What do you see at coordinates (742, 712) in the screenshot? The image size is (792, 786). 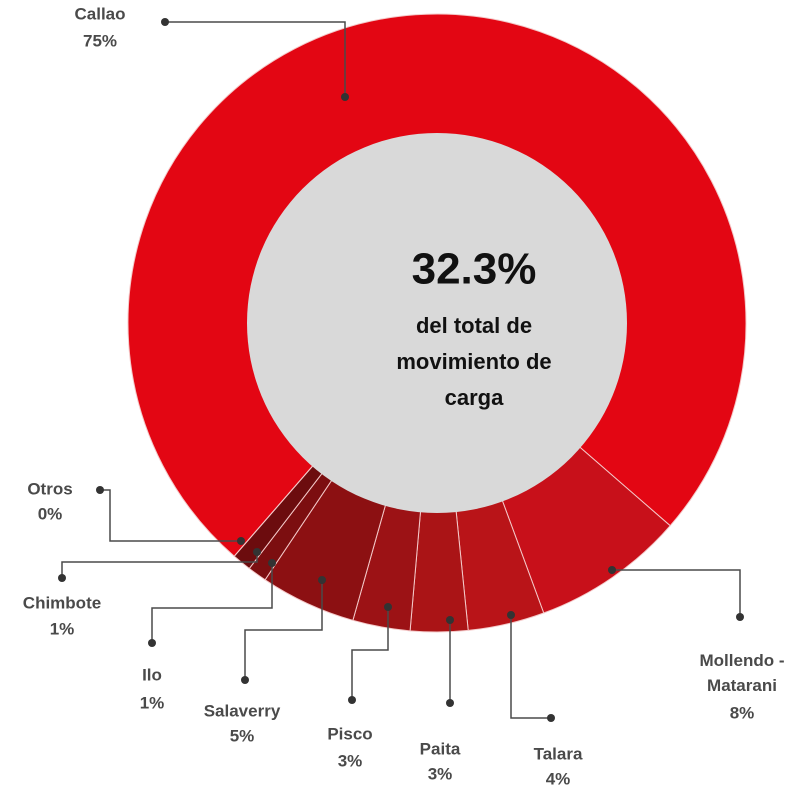 I see `slice-value-label: 8%` at bounding box center [742, 712].